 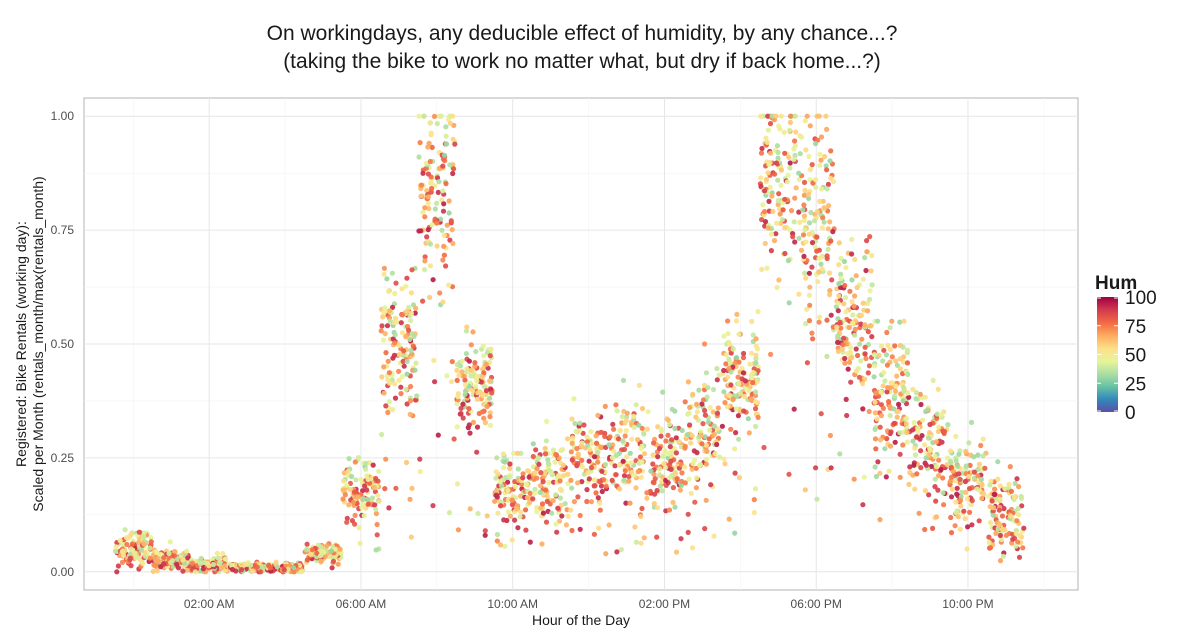 I want to click on y-tick-label: 0.50, so click(x=63, y=344).